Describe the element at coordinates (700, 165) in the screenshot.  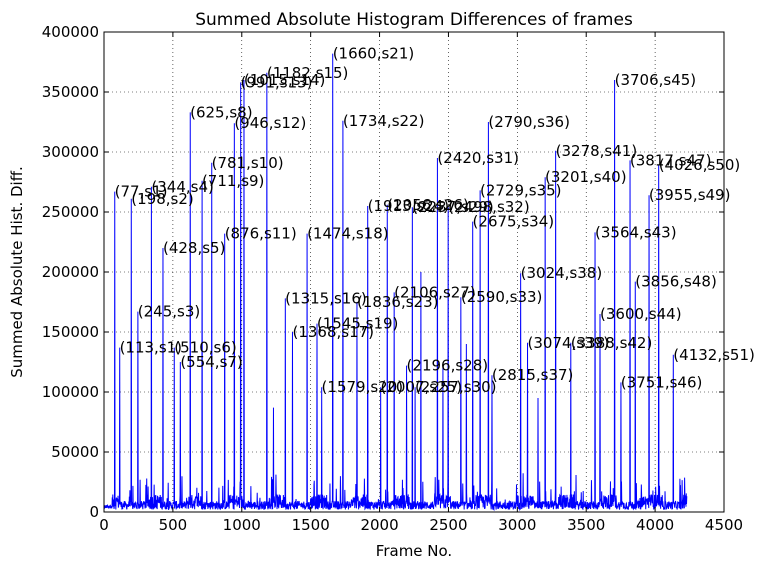
I see `peak-annotation: (4026,s50)` at that location.